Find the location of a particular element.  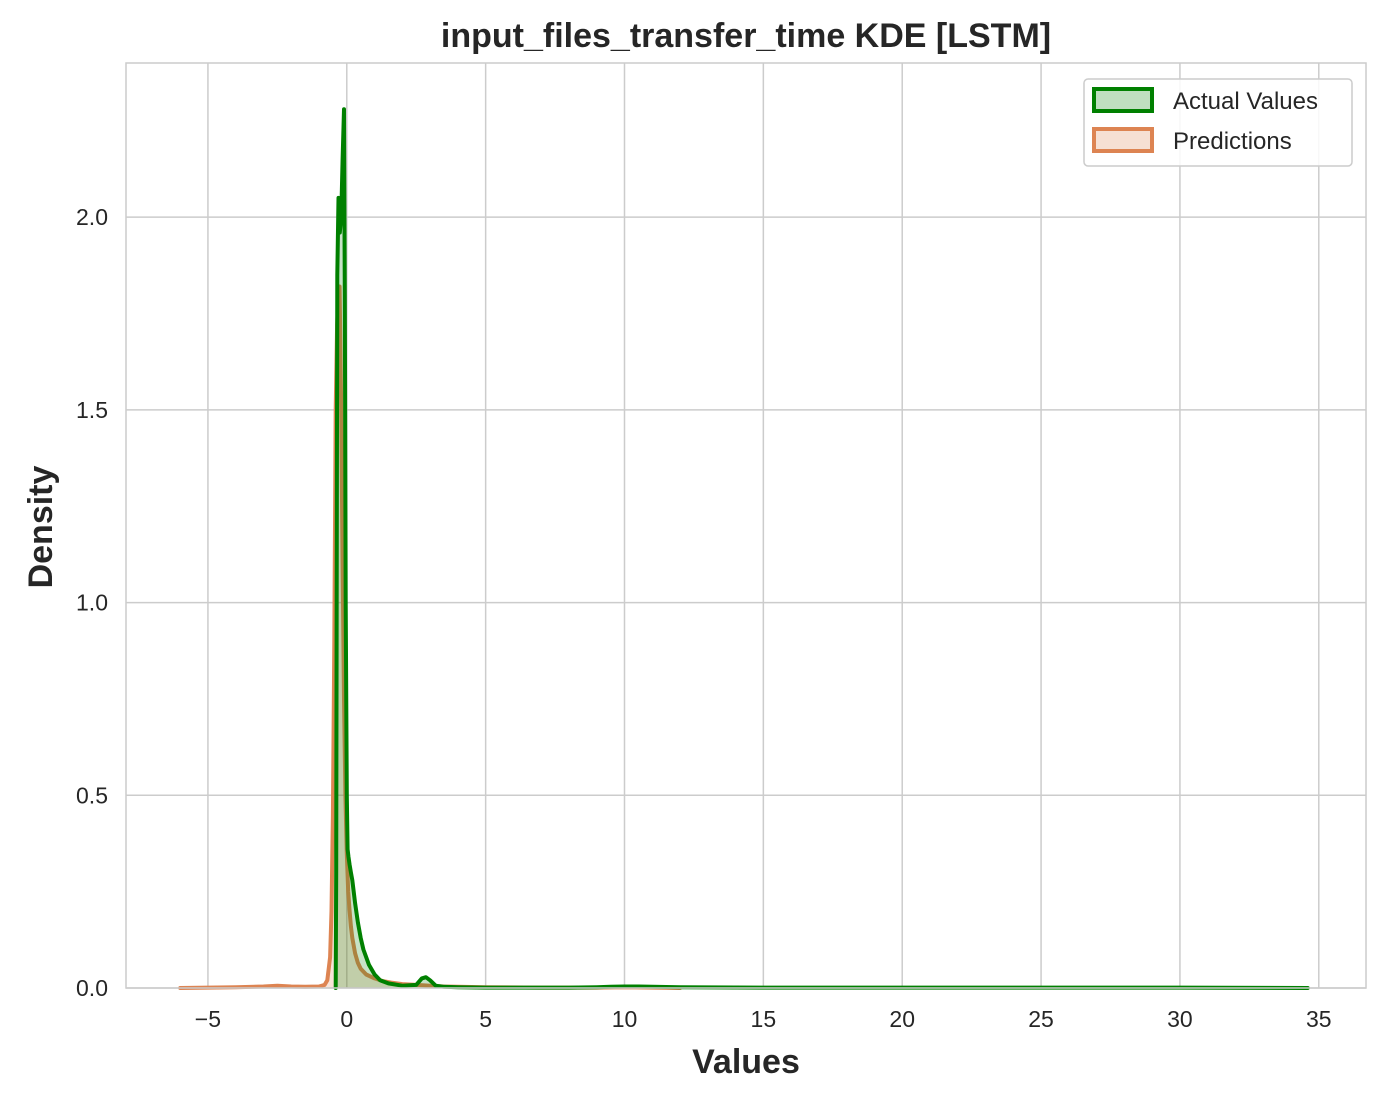

x-tick-label: 10 is located at coordinates (625, 1019).